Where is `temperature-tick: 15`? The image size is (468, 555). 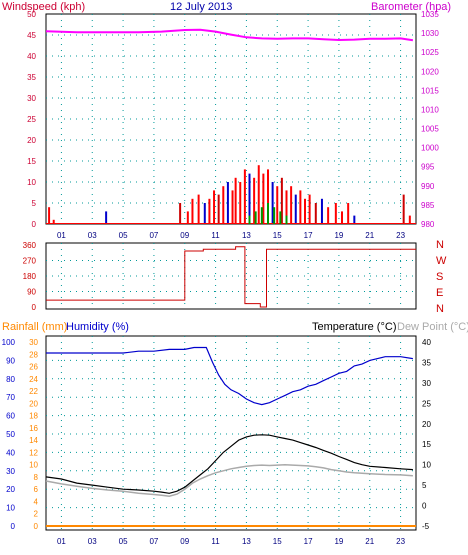 temperature-tick: 15 is located at coordinates (426, 444).